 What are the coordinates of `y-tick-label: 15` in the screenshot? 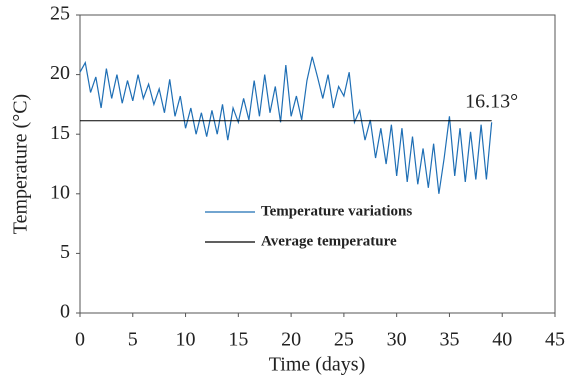 It's located at (60, 133).